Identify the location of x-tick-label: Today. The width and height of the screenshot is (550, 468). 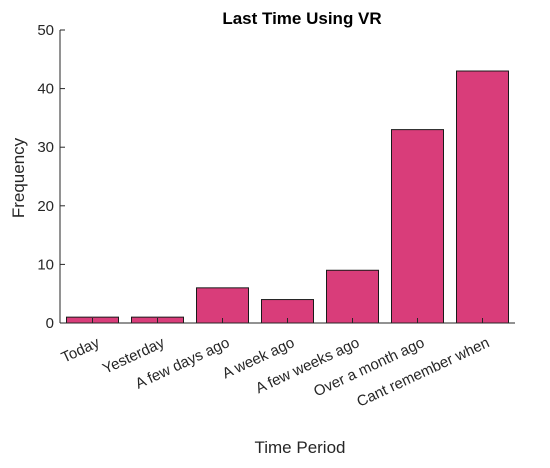
(81, 350).